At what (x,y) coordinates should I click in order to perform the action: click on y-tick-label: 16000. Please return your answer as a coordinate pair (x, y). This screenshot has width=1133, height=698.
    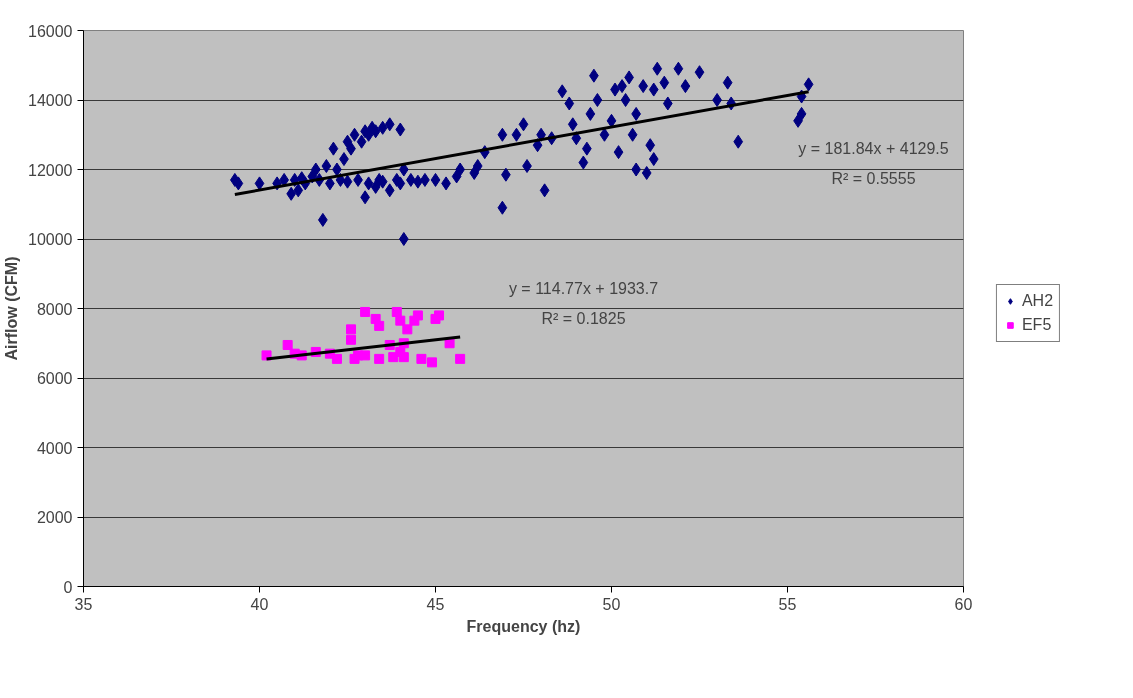
    Looking at the image, I should click on (50, 31).